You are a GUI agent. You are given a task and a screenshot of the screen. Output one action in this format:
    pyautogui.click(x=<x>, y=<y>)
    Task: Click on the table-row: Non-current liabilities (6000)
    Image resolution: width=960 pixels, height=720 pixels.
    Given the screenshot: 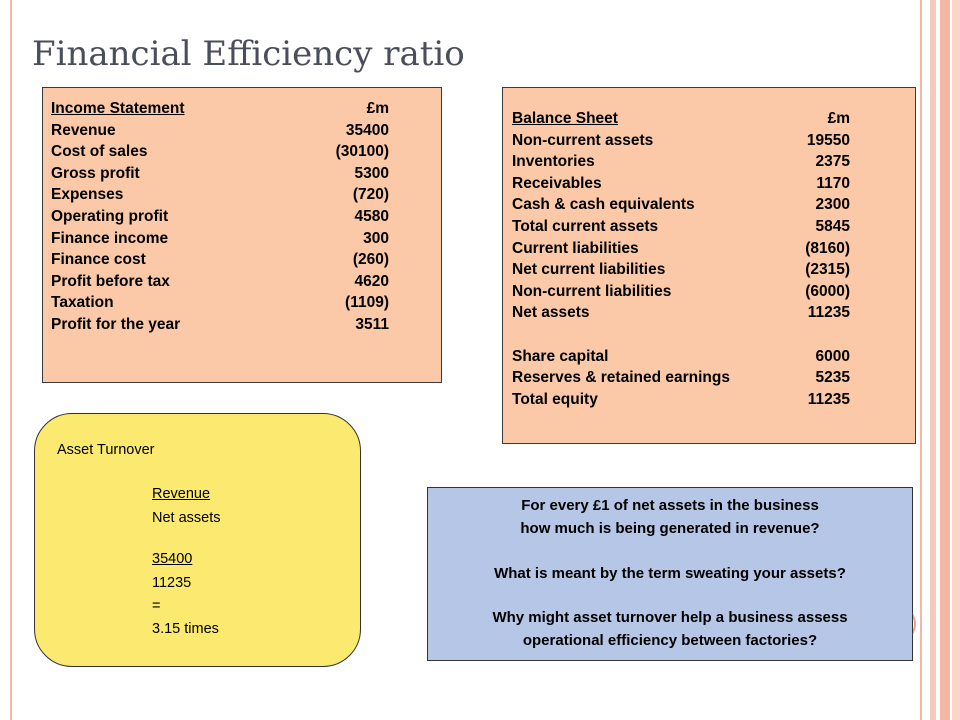 What is the action you would take?
    pyautogui.click(x=681, y=292)
    